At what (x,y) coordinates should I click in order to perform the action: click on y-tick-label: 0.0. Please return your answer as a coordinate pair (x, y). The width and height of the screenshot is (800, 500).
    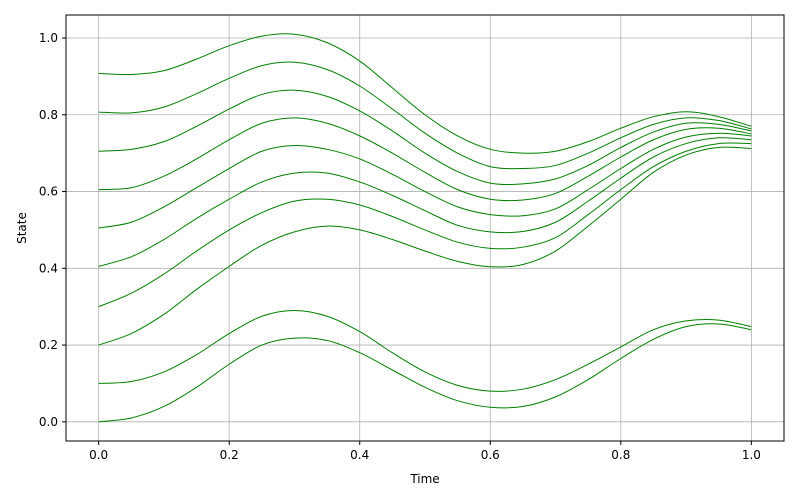
    Looking at the image, I should click on (48, 422).